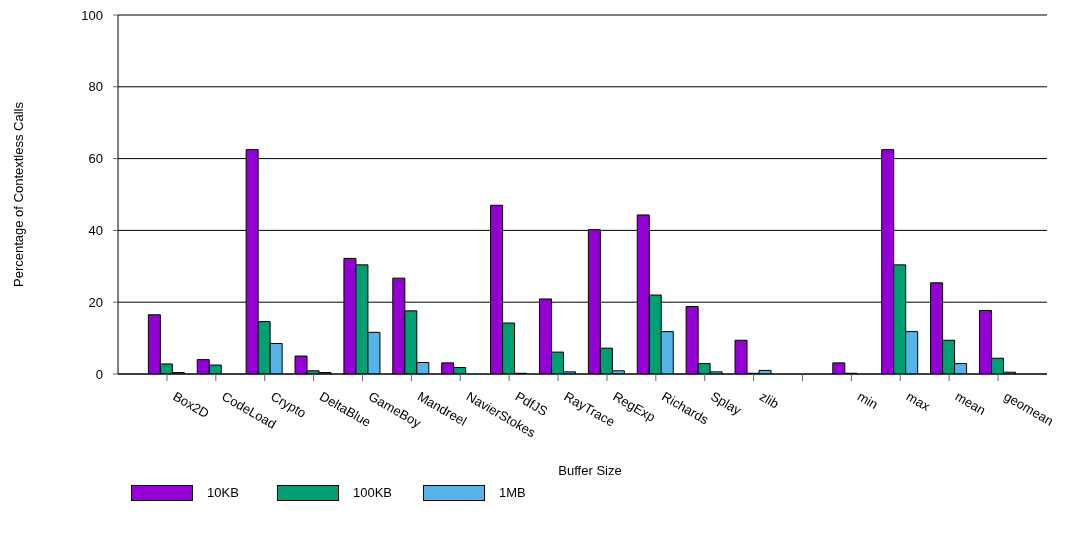 This screenshot has width=1072, height=535. Describe the element at coordinates (512, 493) in the screenshot. I see `legend-label: 1MB` at that location.